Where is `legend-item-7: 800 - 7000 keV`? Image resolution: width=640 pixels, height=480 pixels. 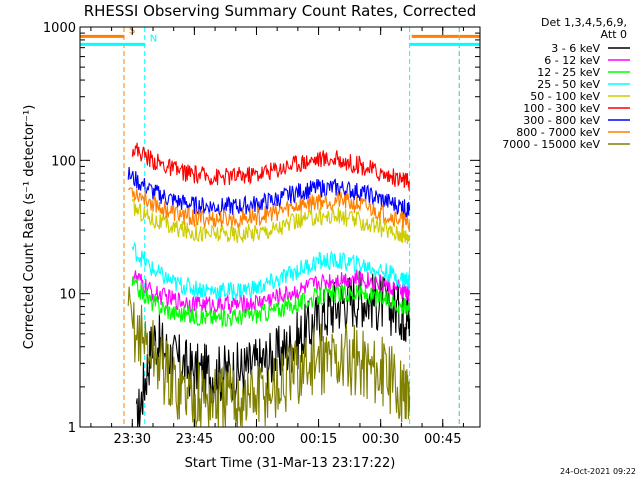 legend-item-7: 800 - 7000 keV is located at coordinates (558, 132).